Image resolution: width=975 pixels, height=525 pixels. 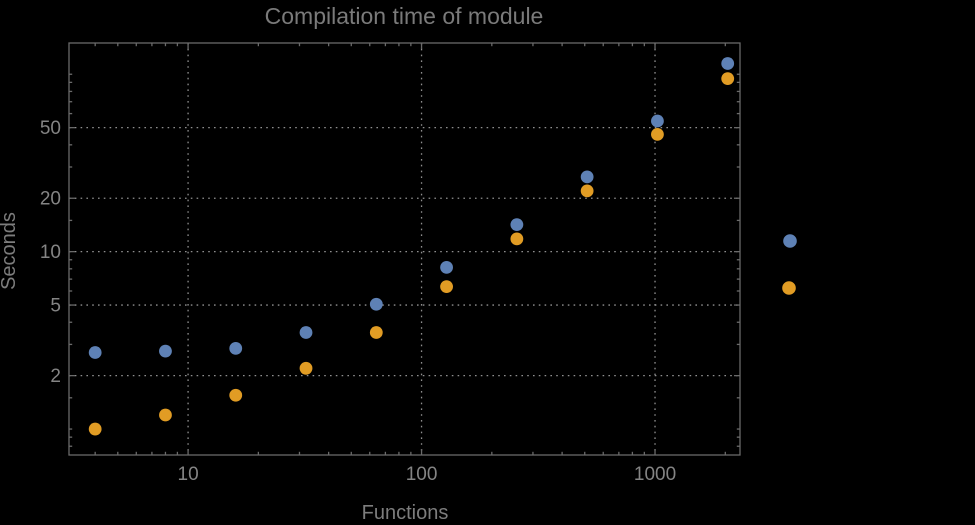 I want to click on y-tick-label: 10, so click(x=50, y=252).